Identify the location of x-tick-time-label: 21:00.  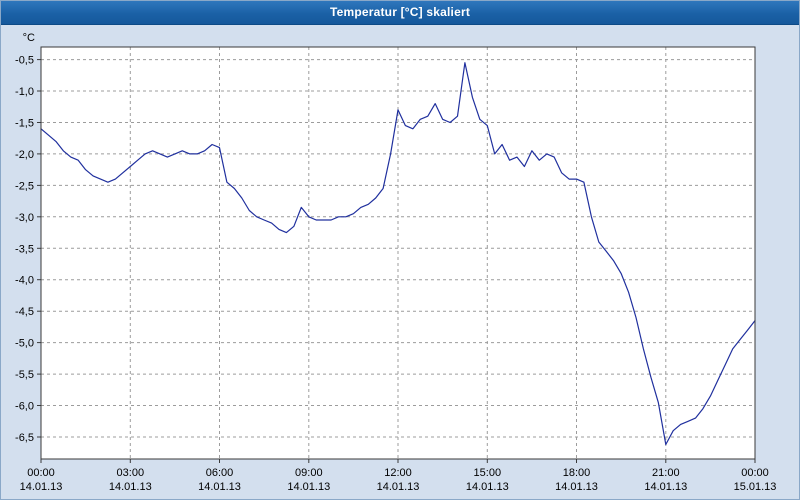
(666, 473).